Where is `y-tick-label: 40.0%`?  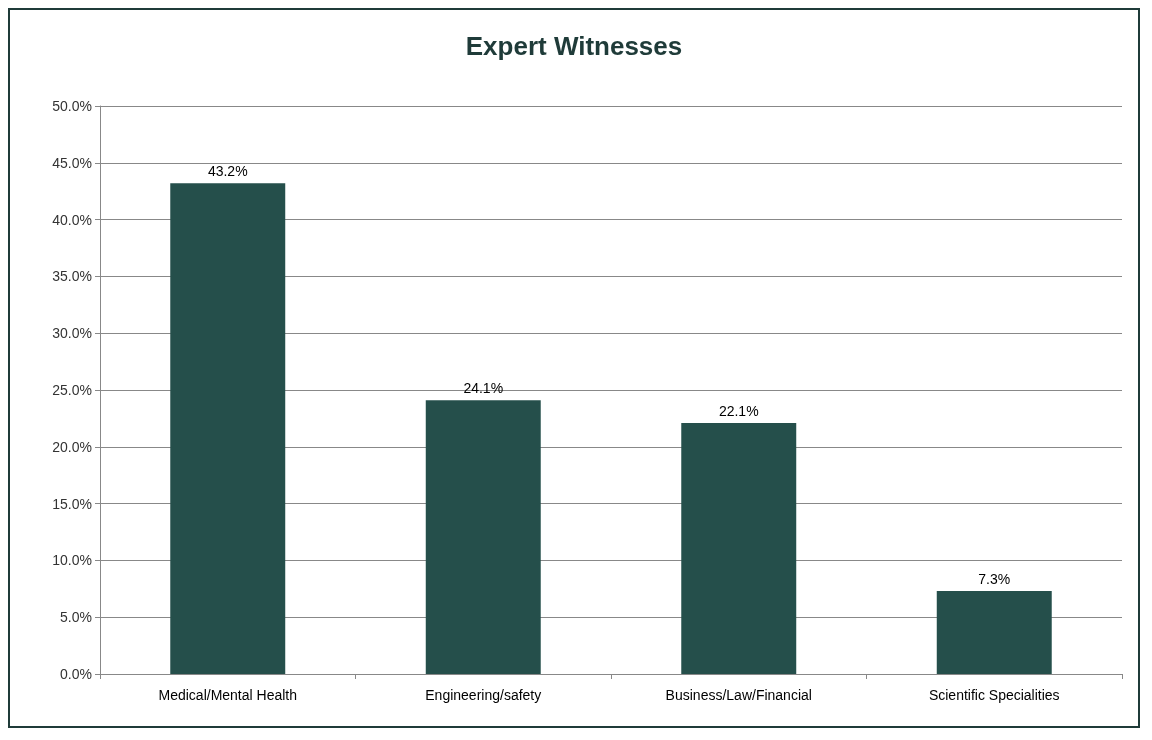 y-tick-label: 40.0% is located at coordinates (72, 219).